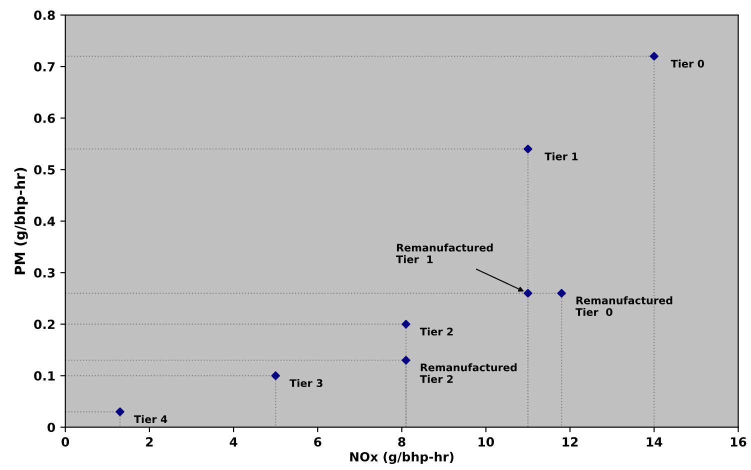 This screenshot has height=470, width=751. I want to click on x-tick-label: 12, so click(570, 441).